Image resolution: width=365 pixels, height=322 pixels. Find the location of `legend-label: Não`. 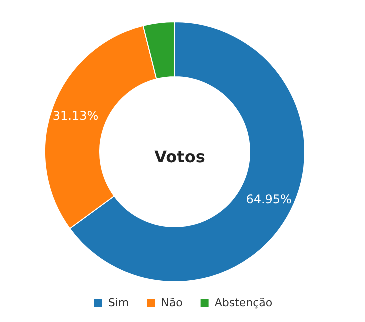

legend-label: Não is located at coordinates (172, 303).